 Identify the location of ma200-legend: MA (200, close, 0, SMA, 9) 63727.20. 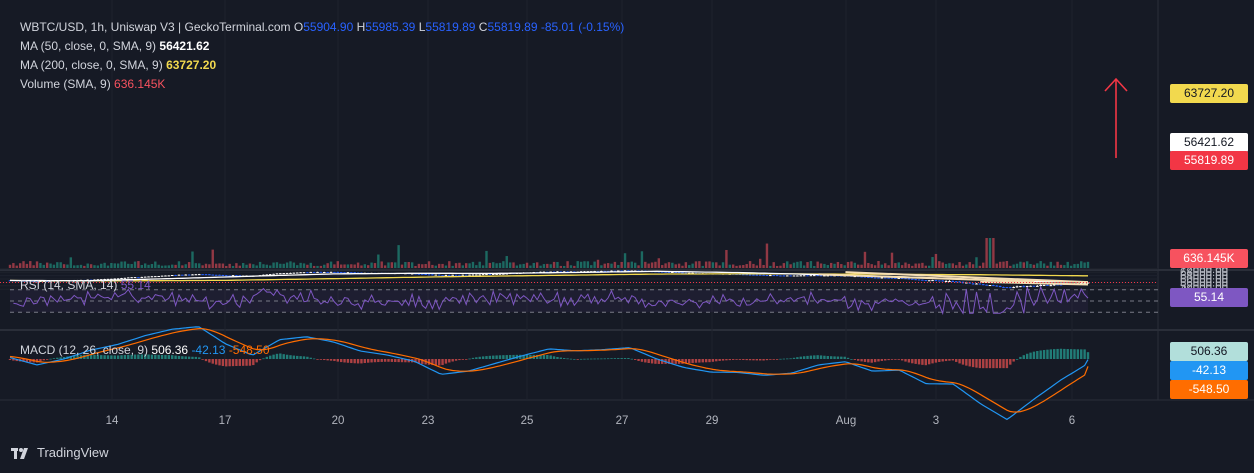
(118, 65).